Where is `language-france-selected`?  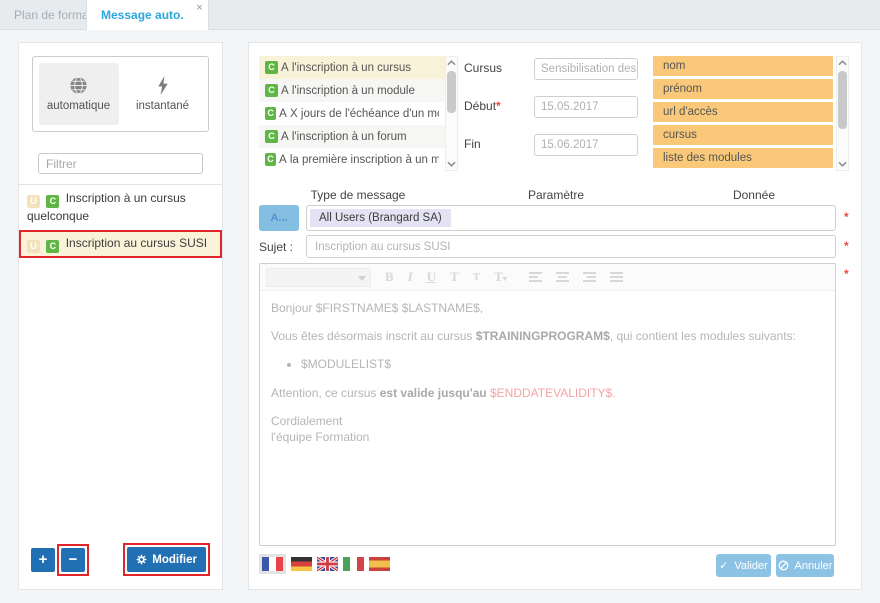
language-france-selected is located at coordinates (272, 564).